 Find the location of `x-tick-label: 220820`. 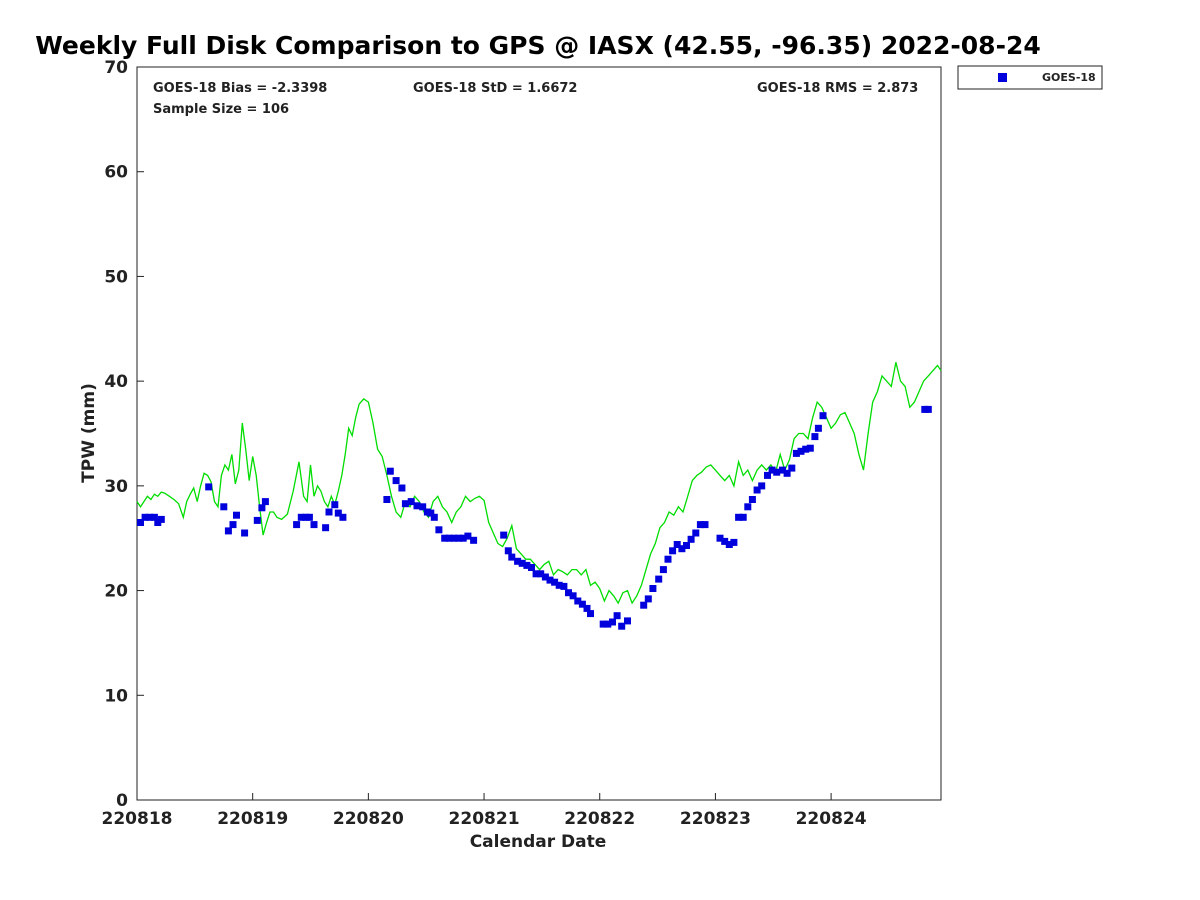

x-tick-label: 220820 is located at coordinates (368, 819).